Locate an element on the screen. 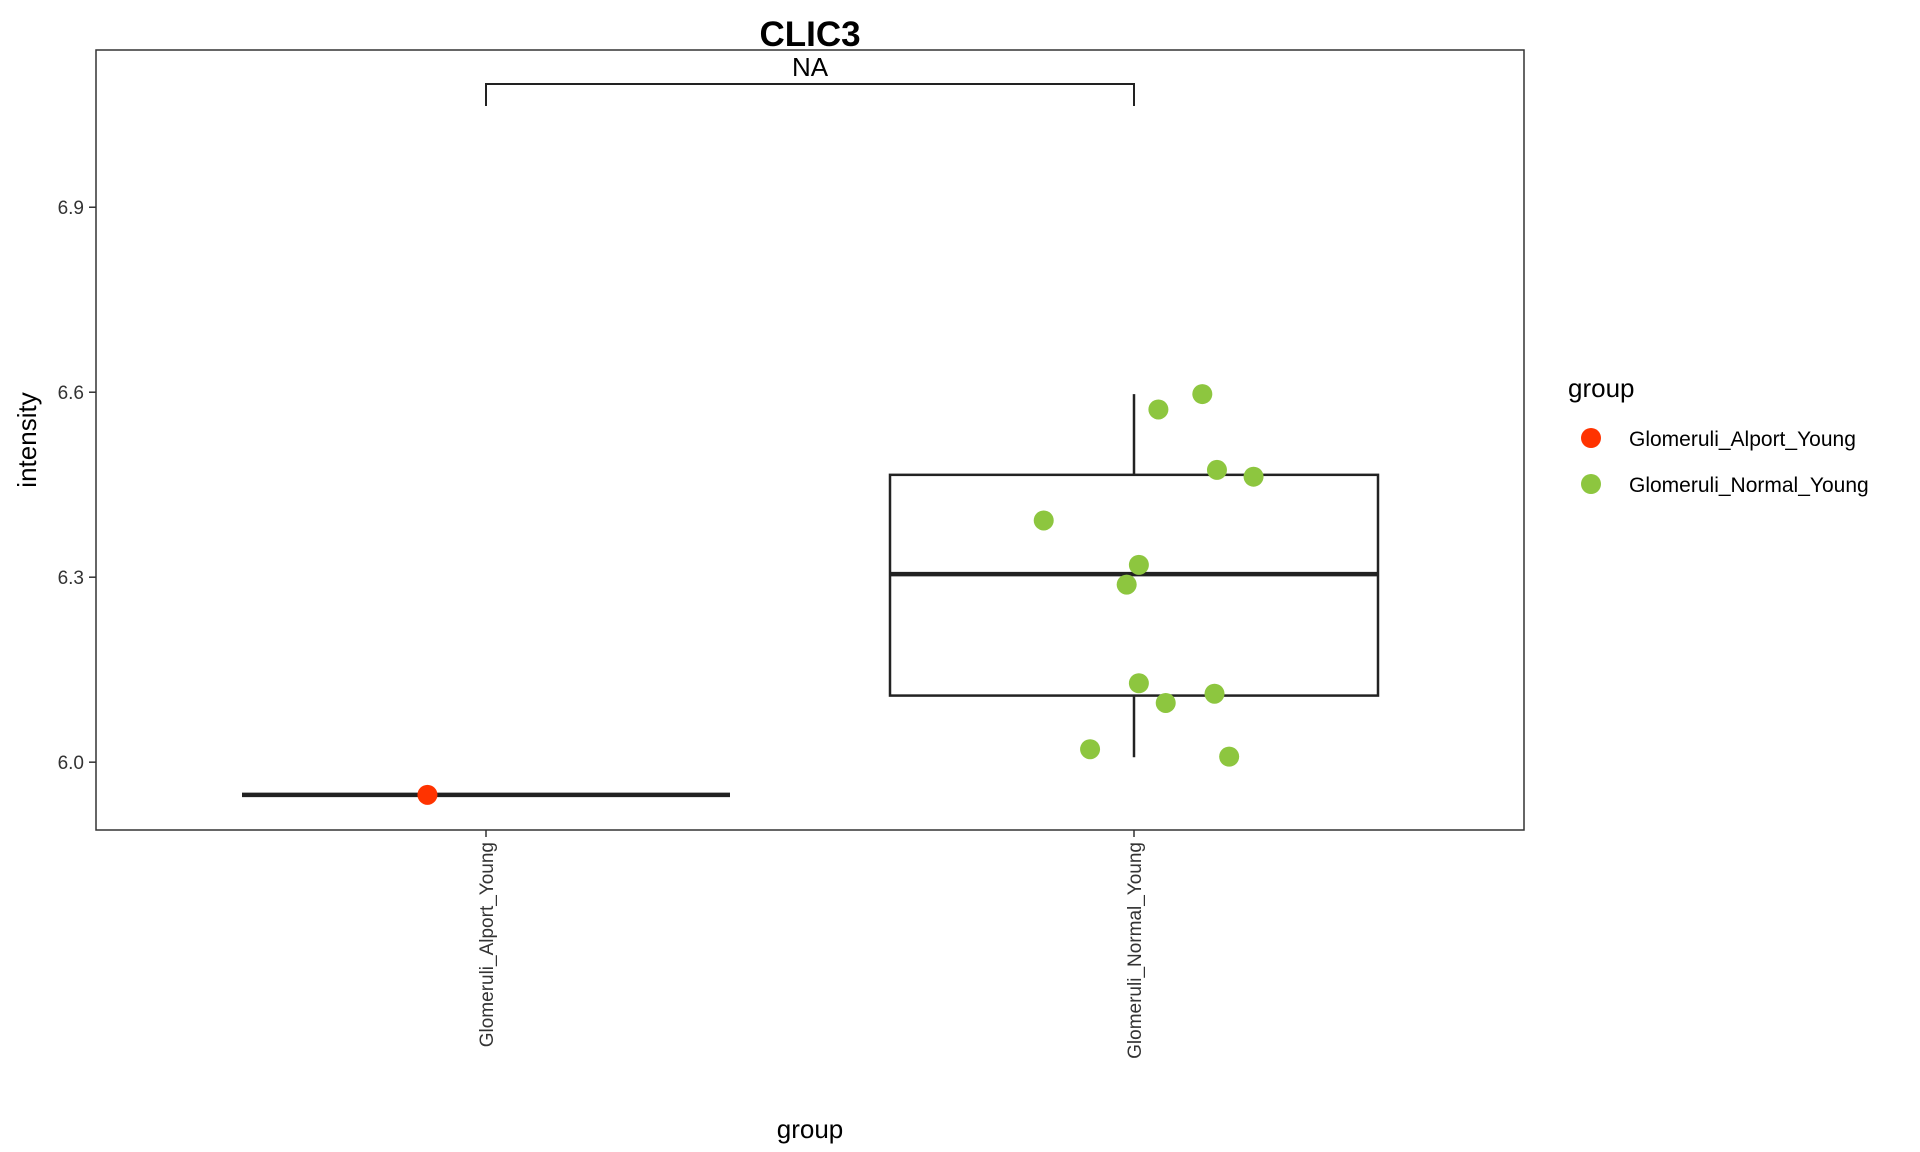  y-axis: 6.0 6.3 6.6 6.9 is located at coordinates (77, 486).